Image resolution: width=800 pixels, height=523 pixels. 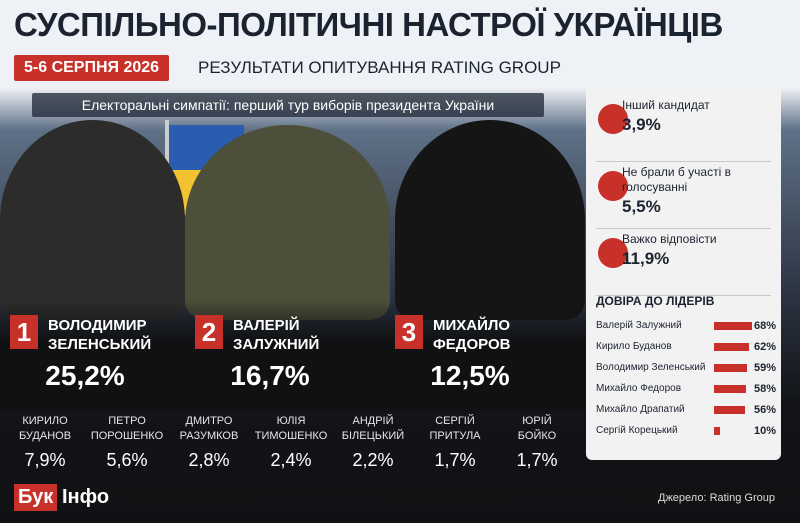 I want to click on leader-first-name: ВОЛОДИМИР, so click(x=97, y=325).